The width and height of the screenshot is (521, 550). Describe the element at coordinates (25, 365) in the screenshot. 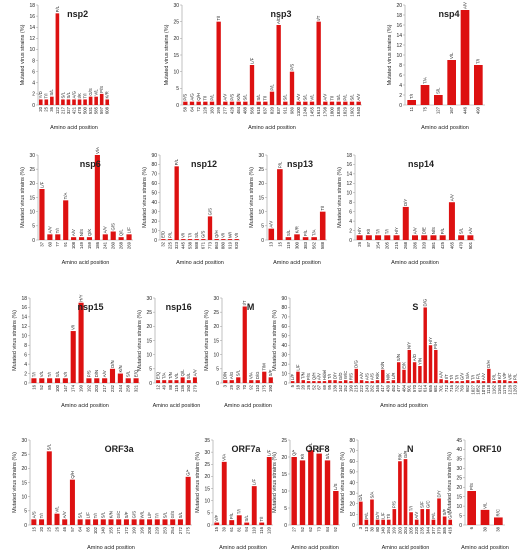

I see `y-tick-label: 4` at that location.